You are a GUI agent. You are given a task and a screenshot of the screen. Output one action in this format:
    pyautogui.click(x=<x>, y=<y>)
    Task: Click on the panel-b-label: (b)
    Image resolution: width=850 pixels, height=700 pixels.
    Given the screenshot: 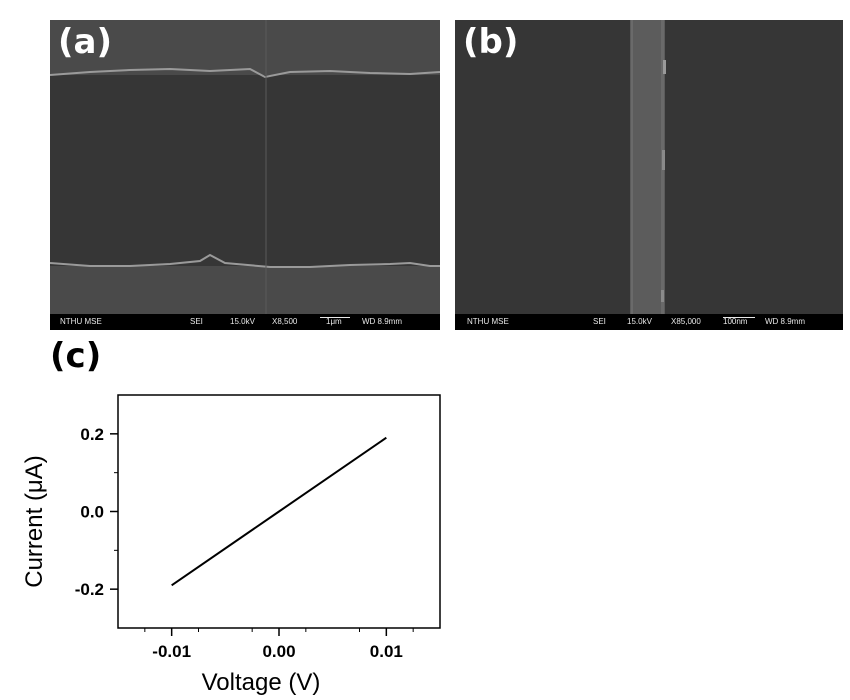 What is the action you would take?
    pyautogui.click(x=491, y=42)
    